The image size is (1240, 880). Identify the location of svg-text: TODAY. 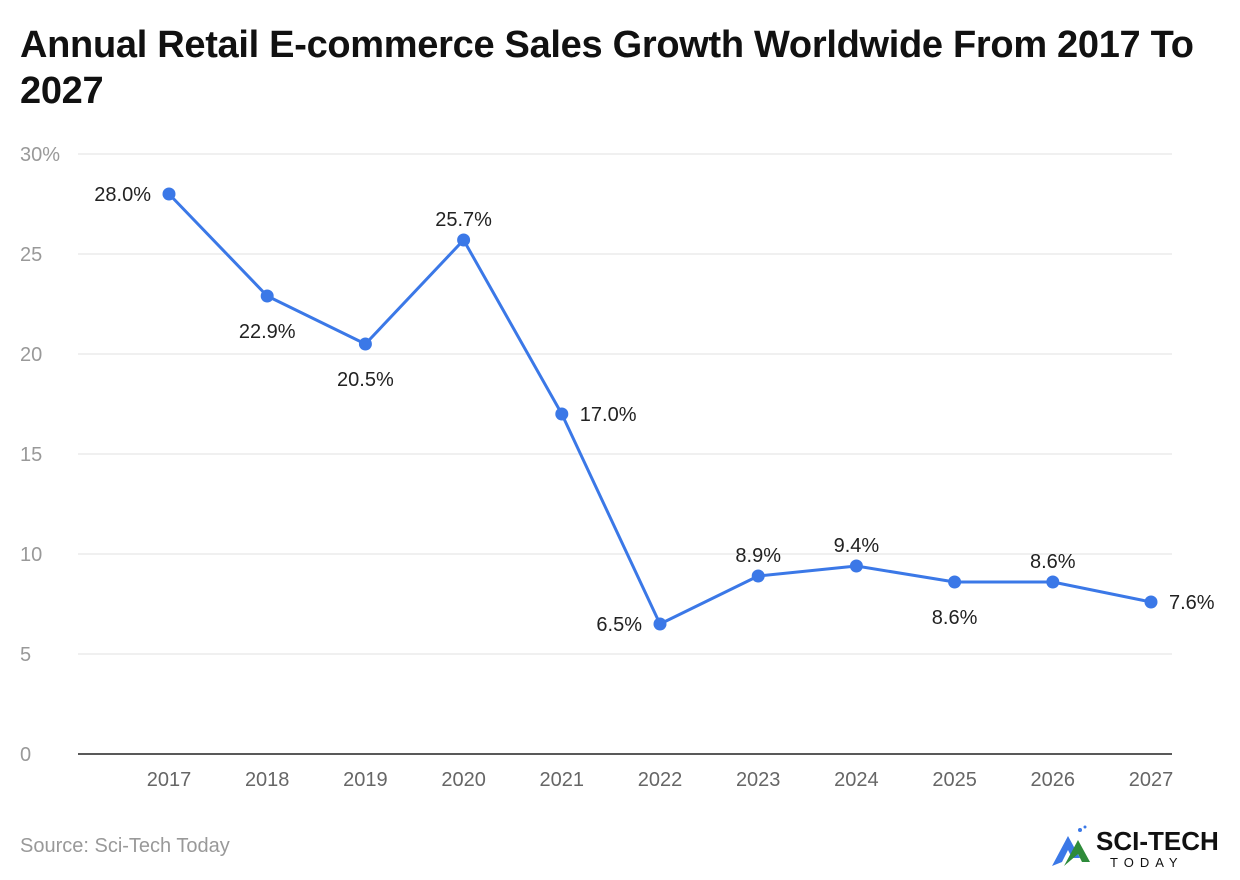
(1147, 862).